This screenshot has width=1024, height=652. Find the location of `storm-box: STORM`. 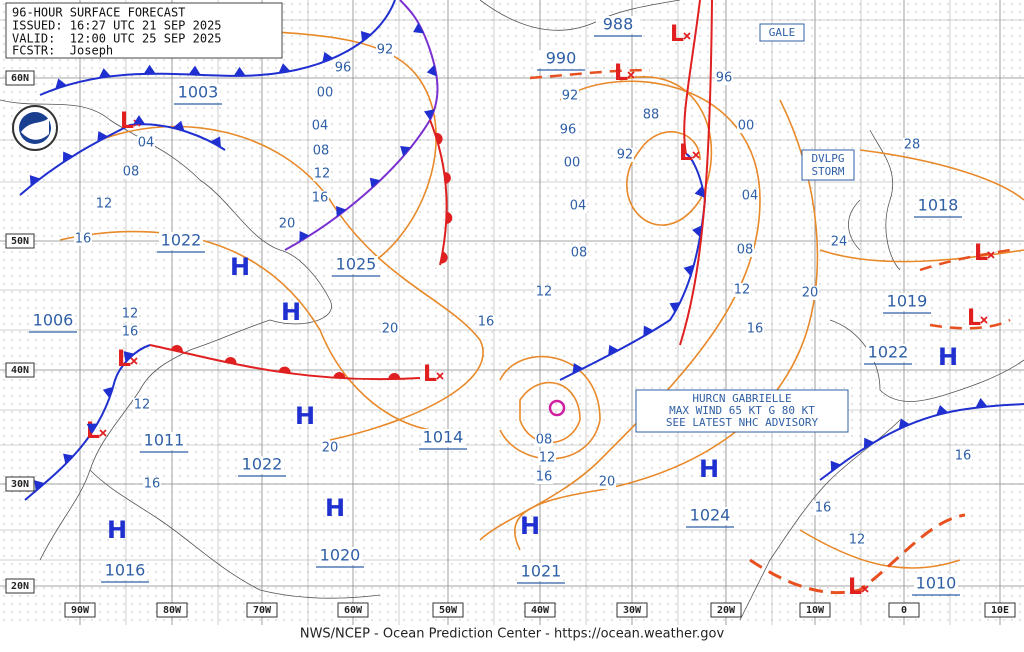

storm-box: STORM is located at coordinates (827, 171).